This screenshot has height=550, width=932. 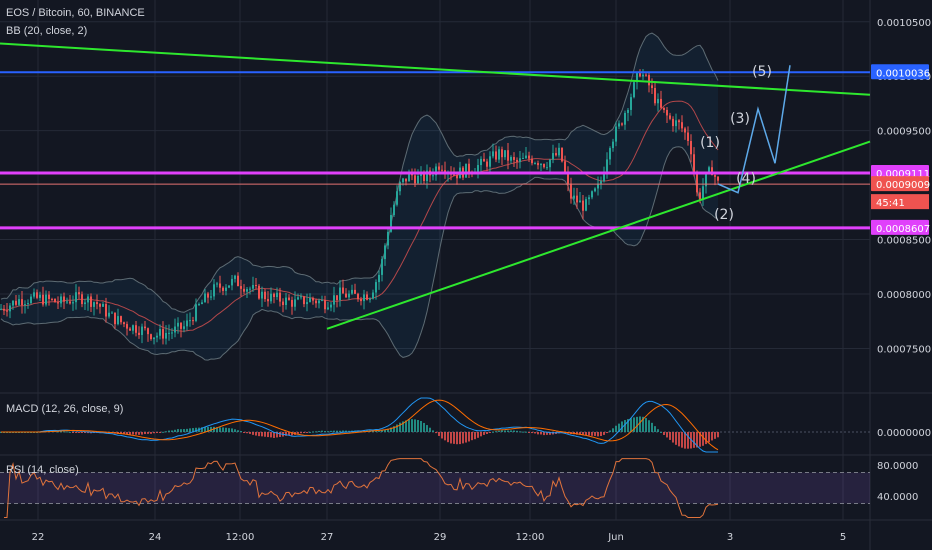 I want to click on macd-legend: MACD (12, 26, close, 9), so click(x=65, y=409).